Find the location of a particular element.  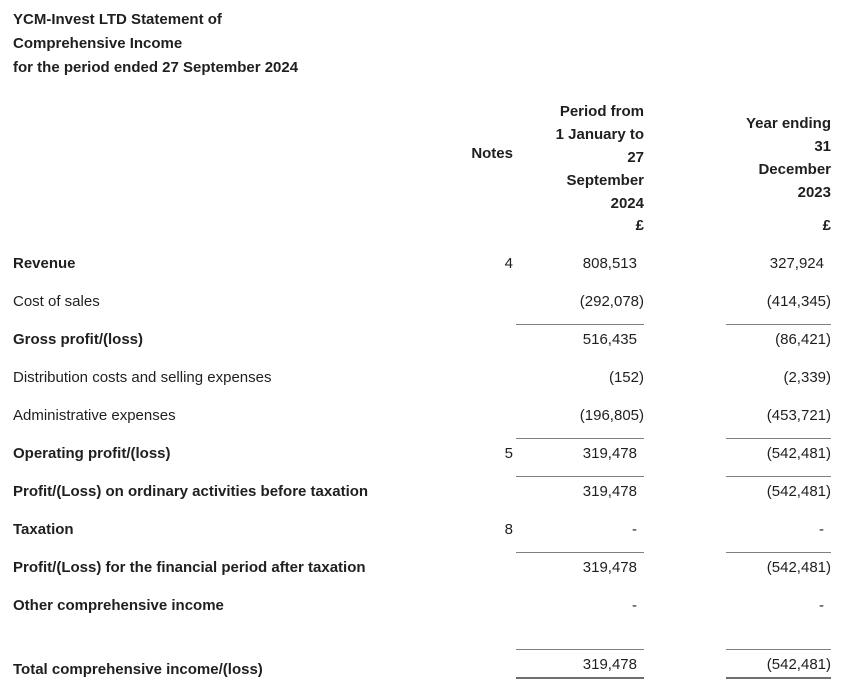

row-label: Cost of sales is located at coordinates (56, 301).